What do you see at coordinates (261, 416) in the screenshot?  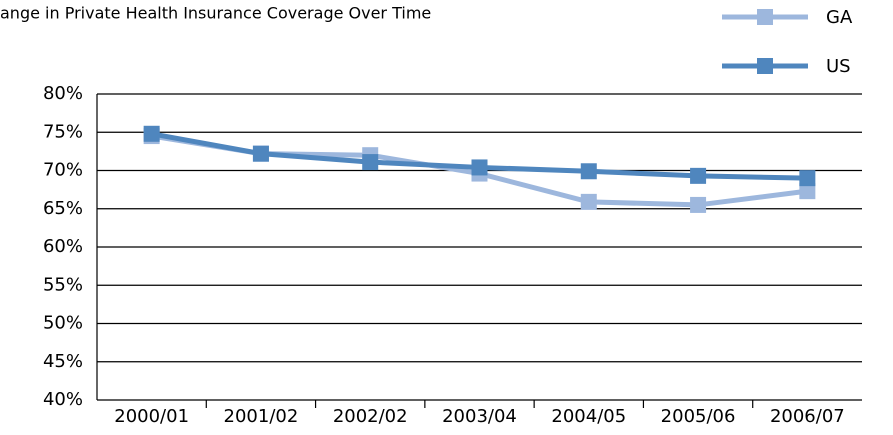 I see `x-tick-label: 2001/02` at bounding box center [261, 416].